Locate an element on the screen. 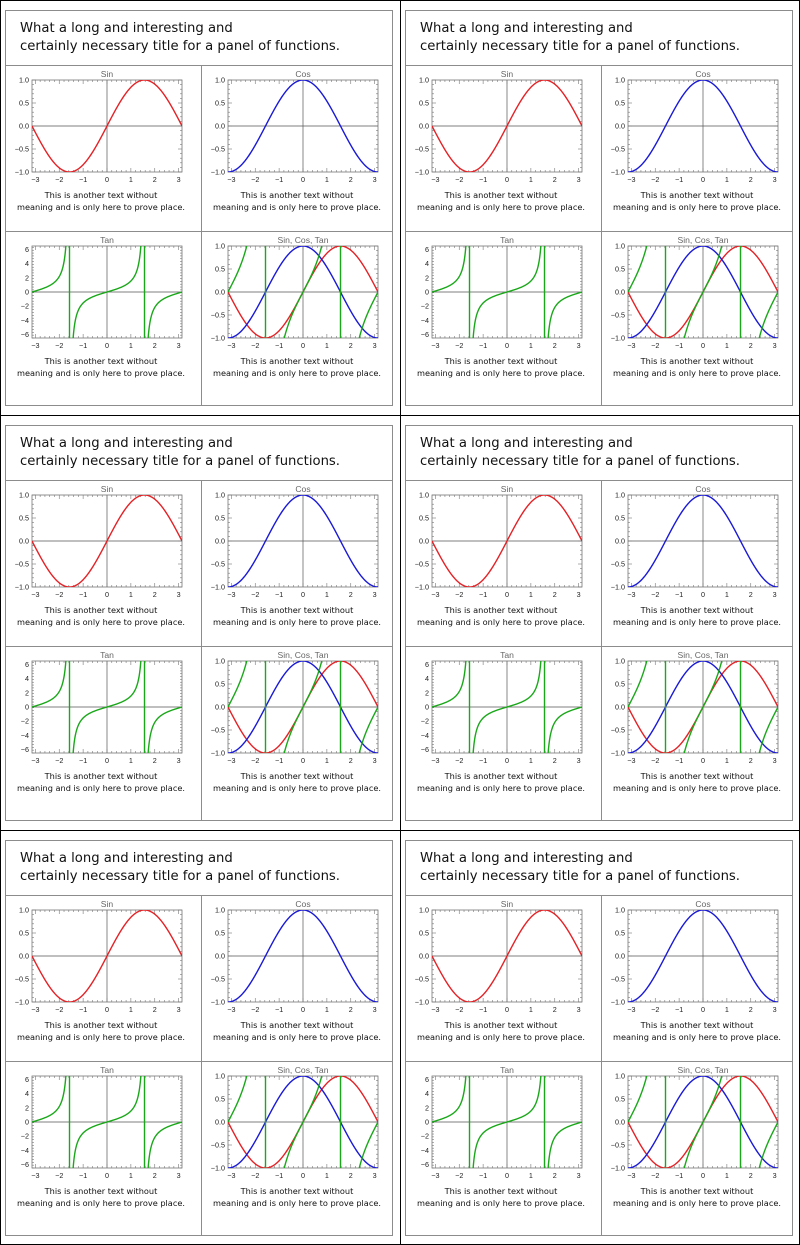  title-separator is located at coordinates (599, 65).